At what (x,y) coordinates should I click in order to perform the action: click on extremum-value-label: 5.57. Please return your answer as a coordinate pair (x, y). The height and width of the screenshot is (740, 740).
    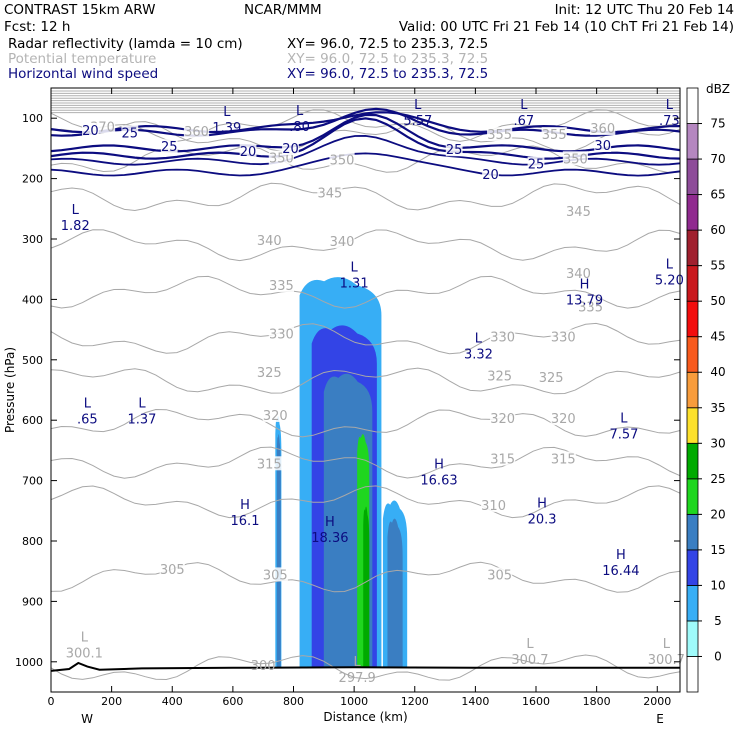
    Looking at the image, I should click on (417, 121).